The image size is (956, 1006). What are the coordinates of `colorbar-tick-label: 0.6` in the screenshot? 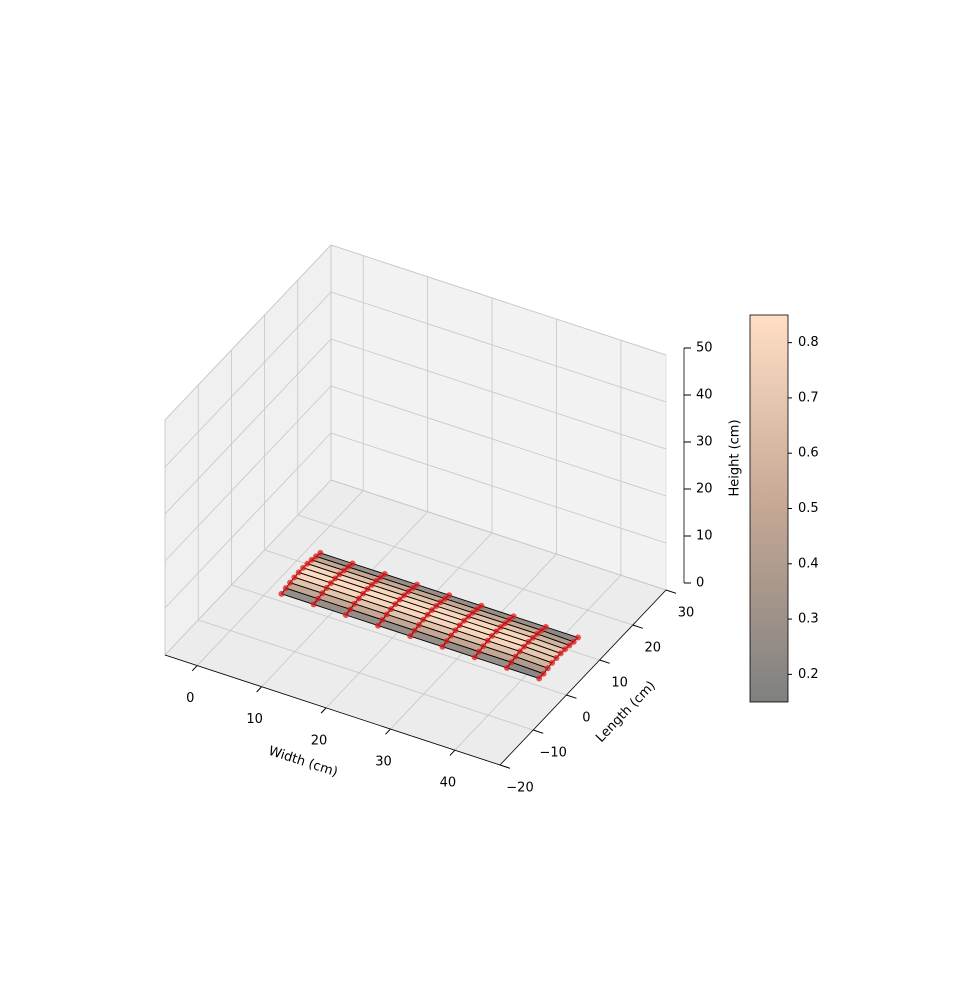 It's located at (808, 453).